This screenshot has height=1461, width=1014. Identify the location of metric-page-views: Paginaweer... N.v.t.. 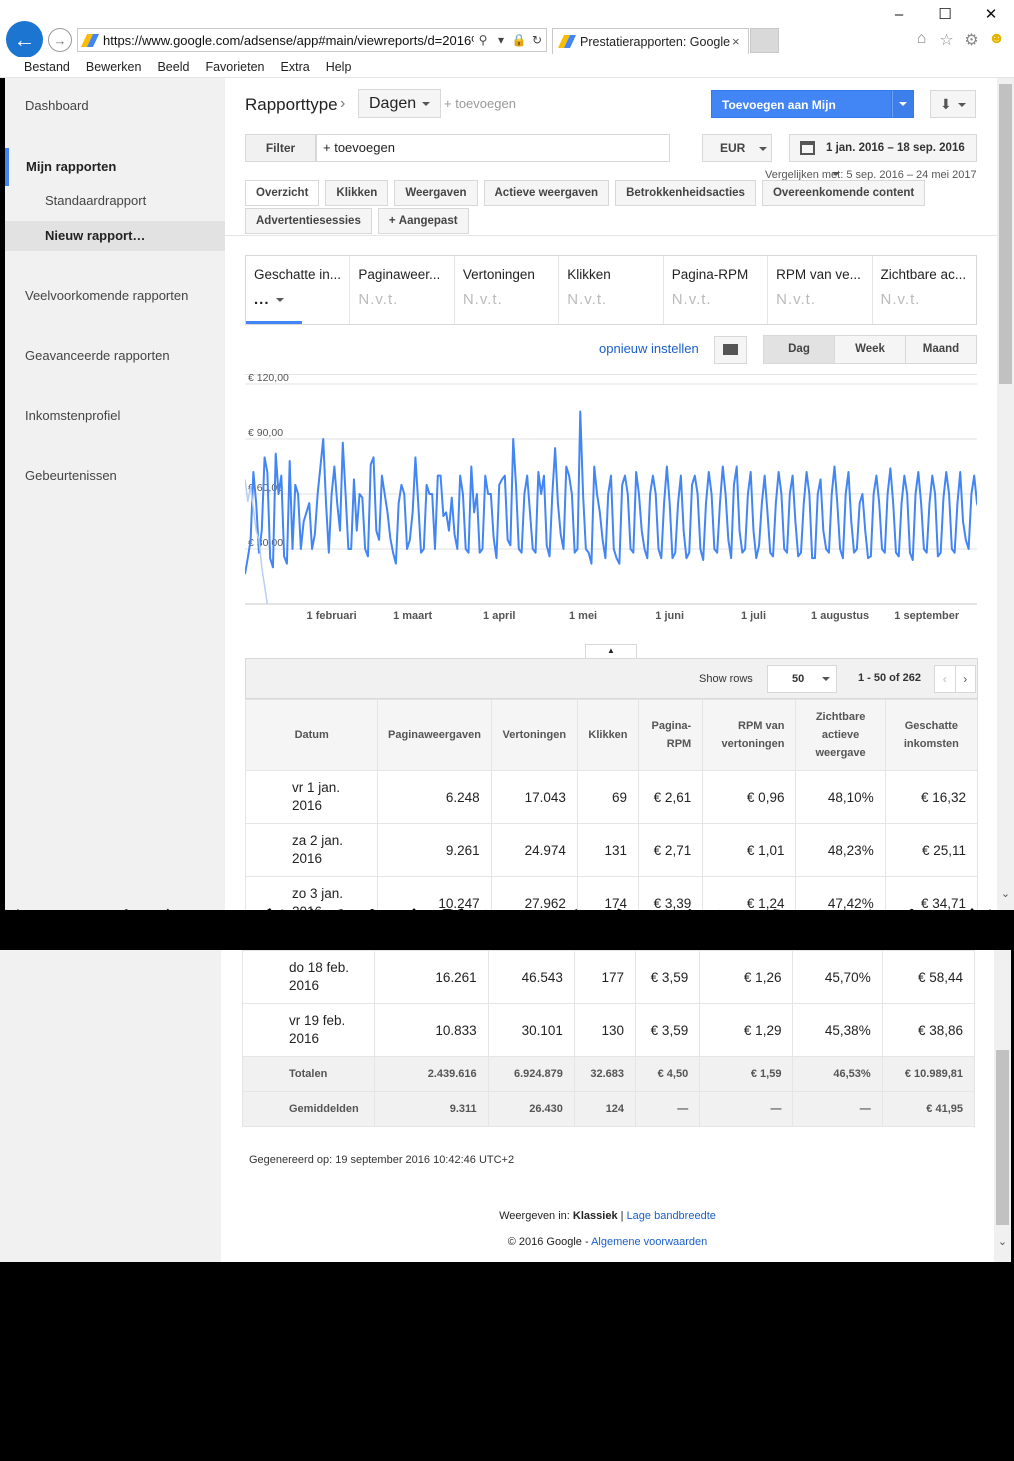
(402, 290).